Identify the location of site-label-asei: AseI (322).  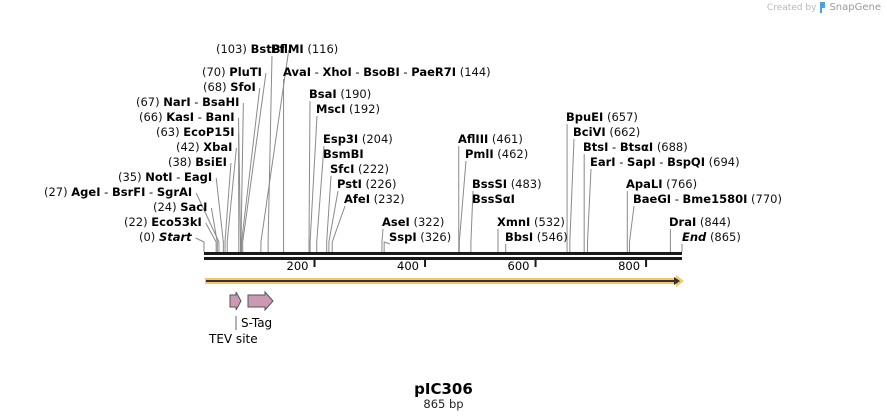
(413, 222).